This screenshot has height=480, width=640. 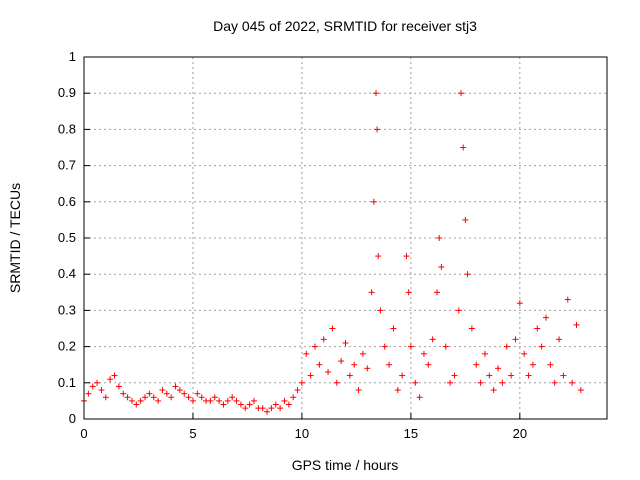 What do you see at coordinates (15, 238) in the screenshot?
I see `y-axis-label: SRMTID / TECUs` at bounding box center [15, 238].